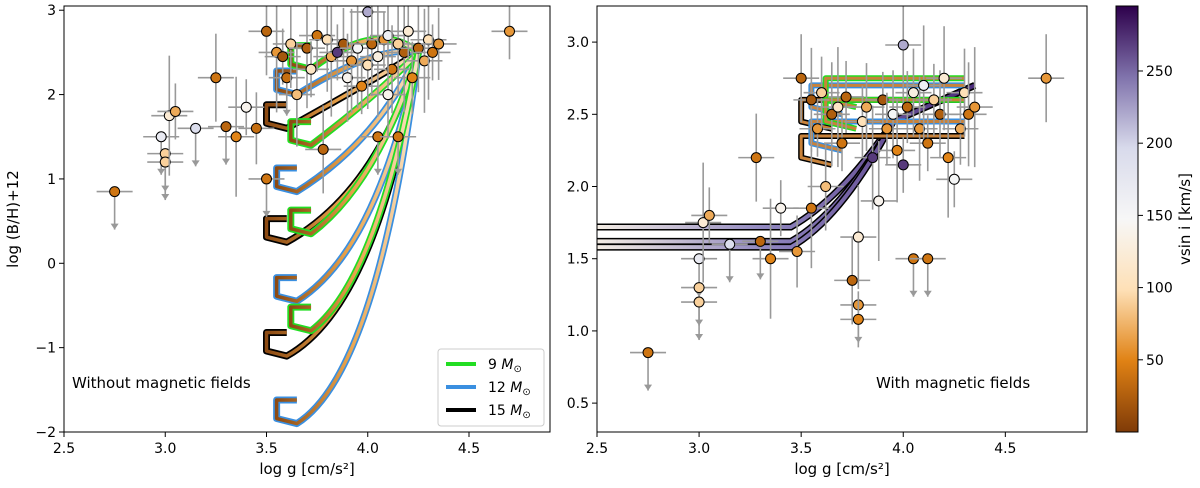  What do you see at coordinates (1159, 72) in the screenshot?
I see `colorbar-tick-label: 250` at bounding box center [1159, 72].